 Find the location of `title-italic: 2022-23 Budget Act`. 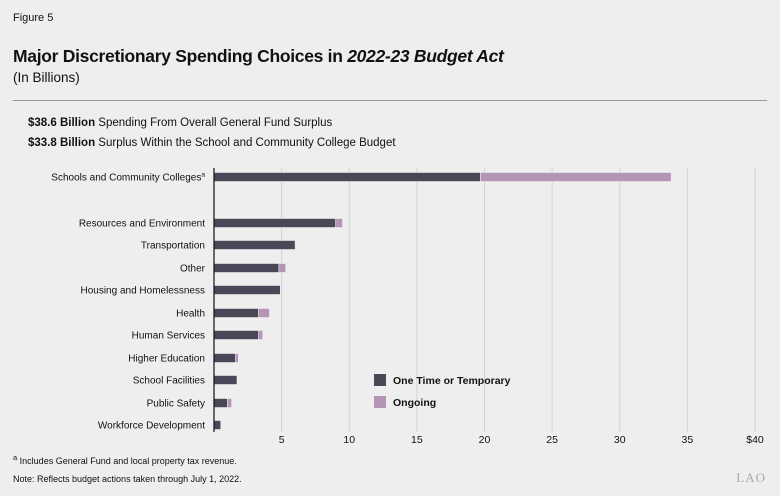

title-italic: 2022-23 Budget Act is located at coordinates (425, 56).